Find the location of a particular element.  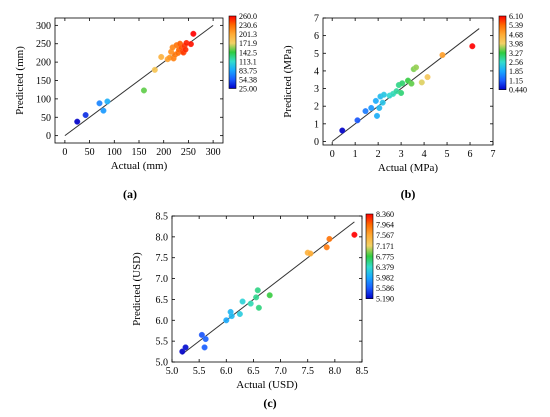

colorbar-tick-label: 6.10 is located at coordinates (516, 16).